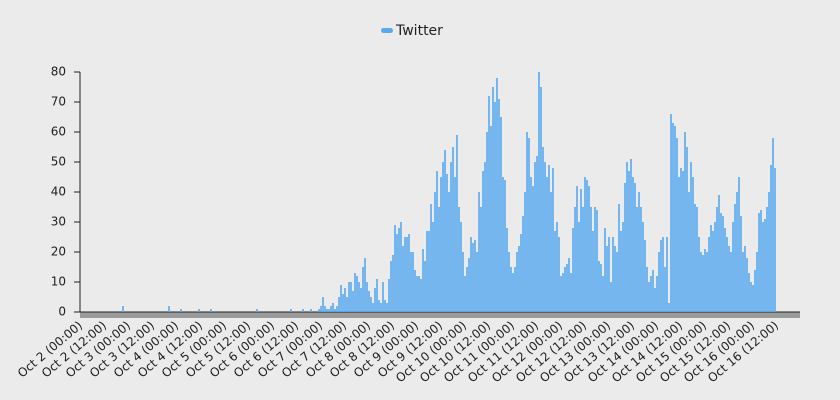 This screenshot has height=400, width=840. What do you see at coordinates (58, 192) in the screenshot?
I see `y-tick-label: 40` at bounding box center [58, 192].